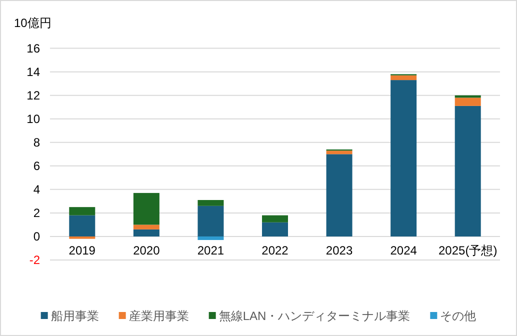  I want to click on y-tick-label: 14, so click(33, 71).